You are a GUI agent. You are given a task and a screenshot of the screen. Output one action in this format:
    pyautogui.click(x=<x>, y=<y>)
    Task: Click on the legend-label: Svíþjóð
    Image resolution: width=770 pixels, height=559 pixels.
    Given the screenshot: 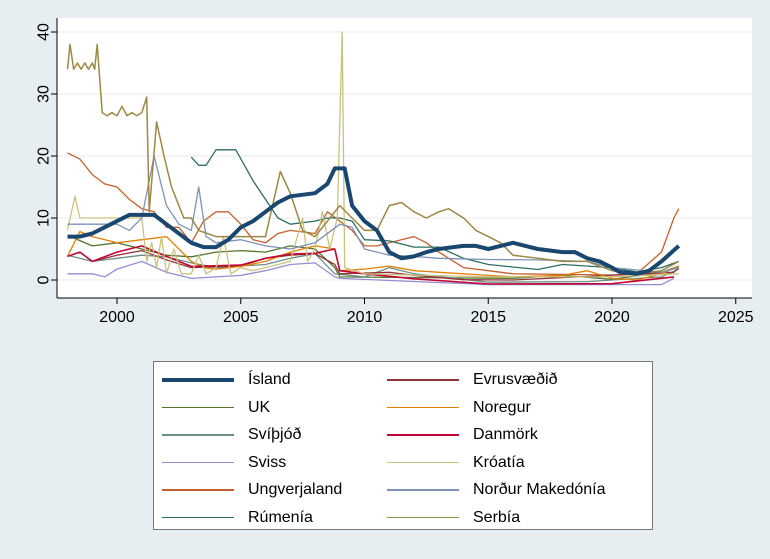 What is the action you would take?
    pyautogui.click(x=275, y=434)
    